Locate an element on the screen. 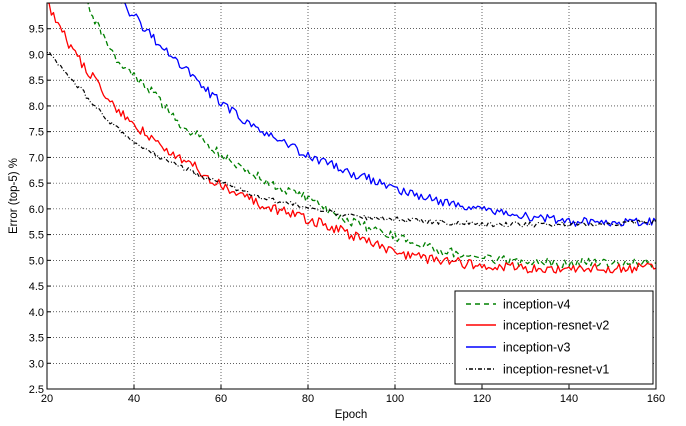 Image resolution: width=686 pixels, height=426 pixels. y-tick-label: 7.5 is located at coordinates (36, 133).